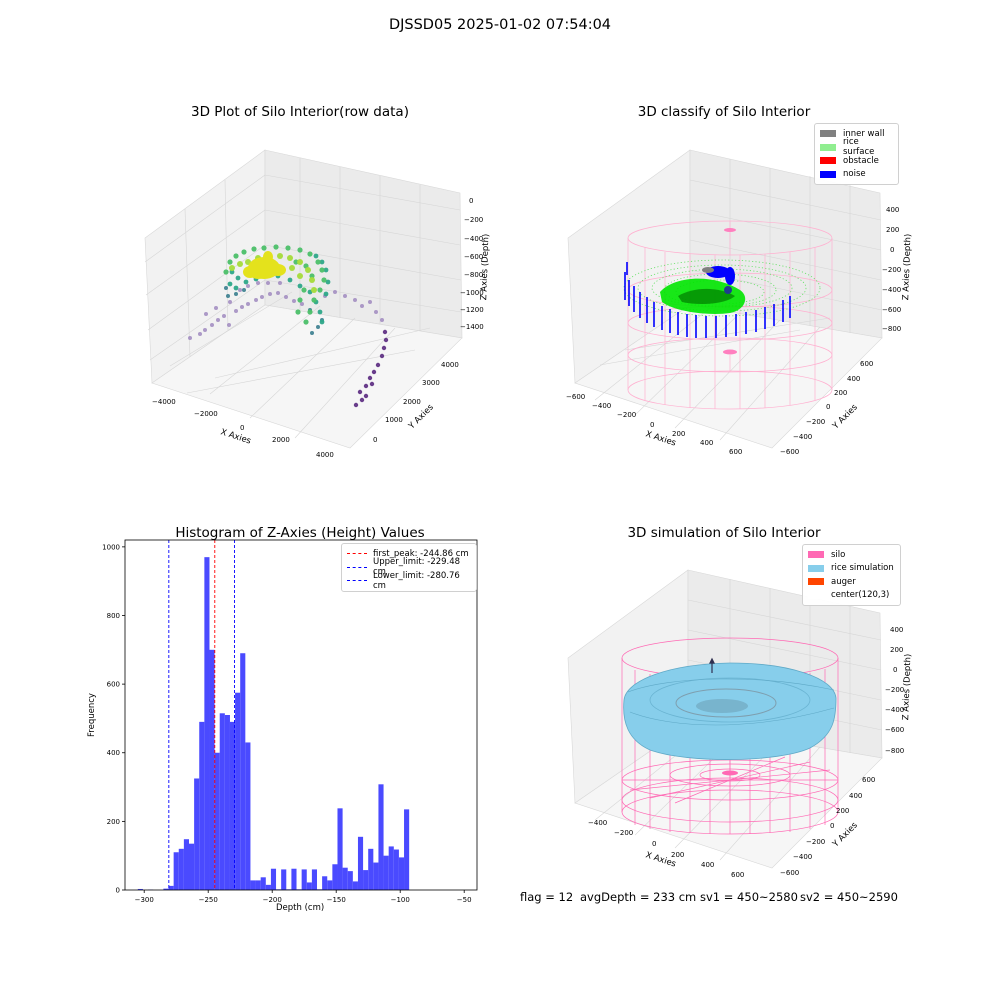  Describe the element at coordinates (856, 796) in the screenshot. I see `simulation-ytick-5: 400` at that location.